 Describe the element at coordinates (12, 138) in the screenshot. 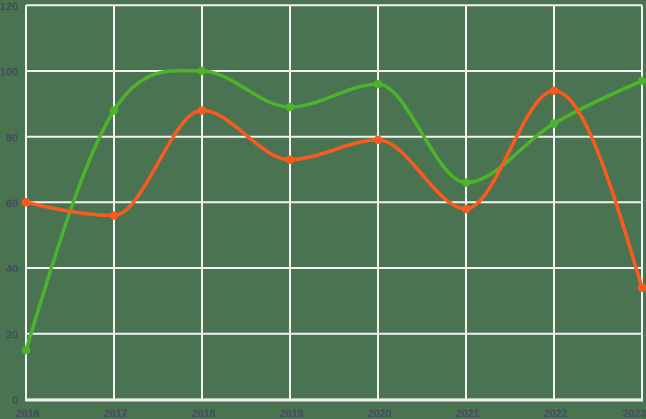

I see `svg-text: 80` at that location.